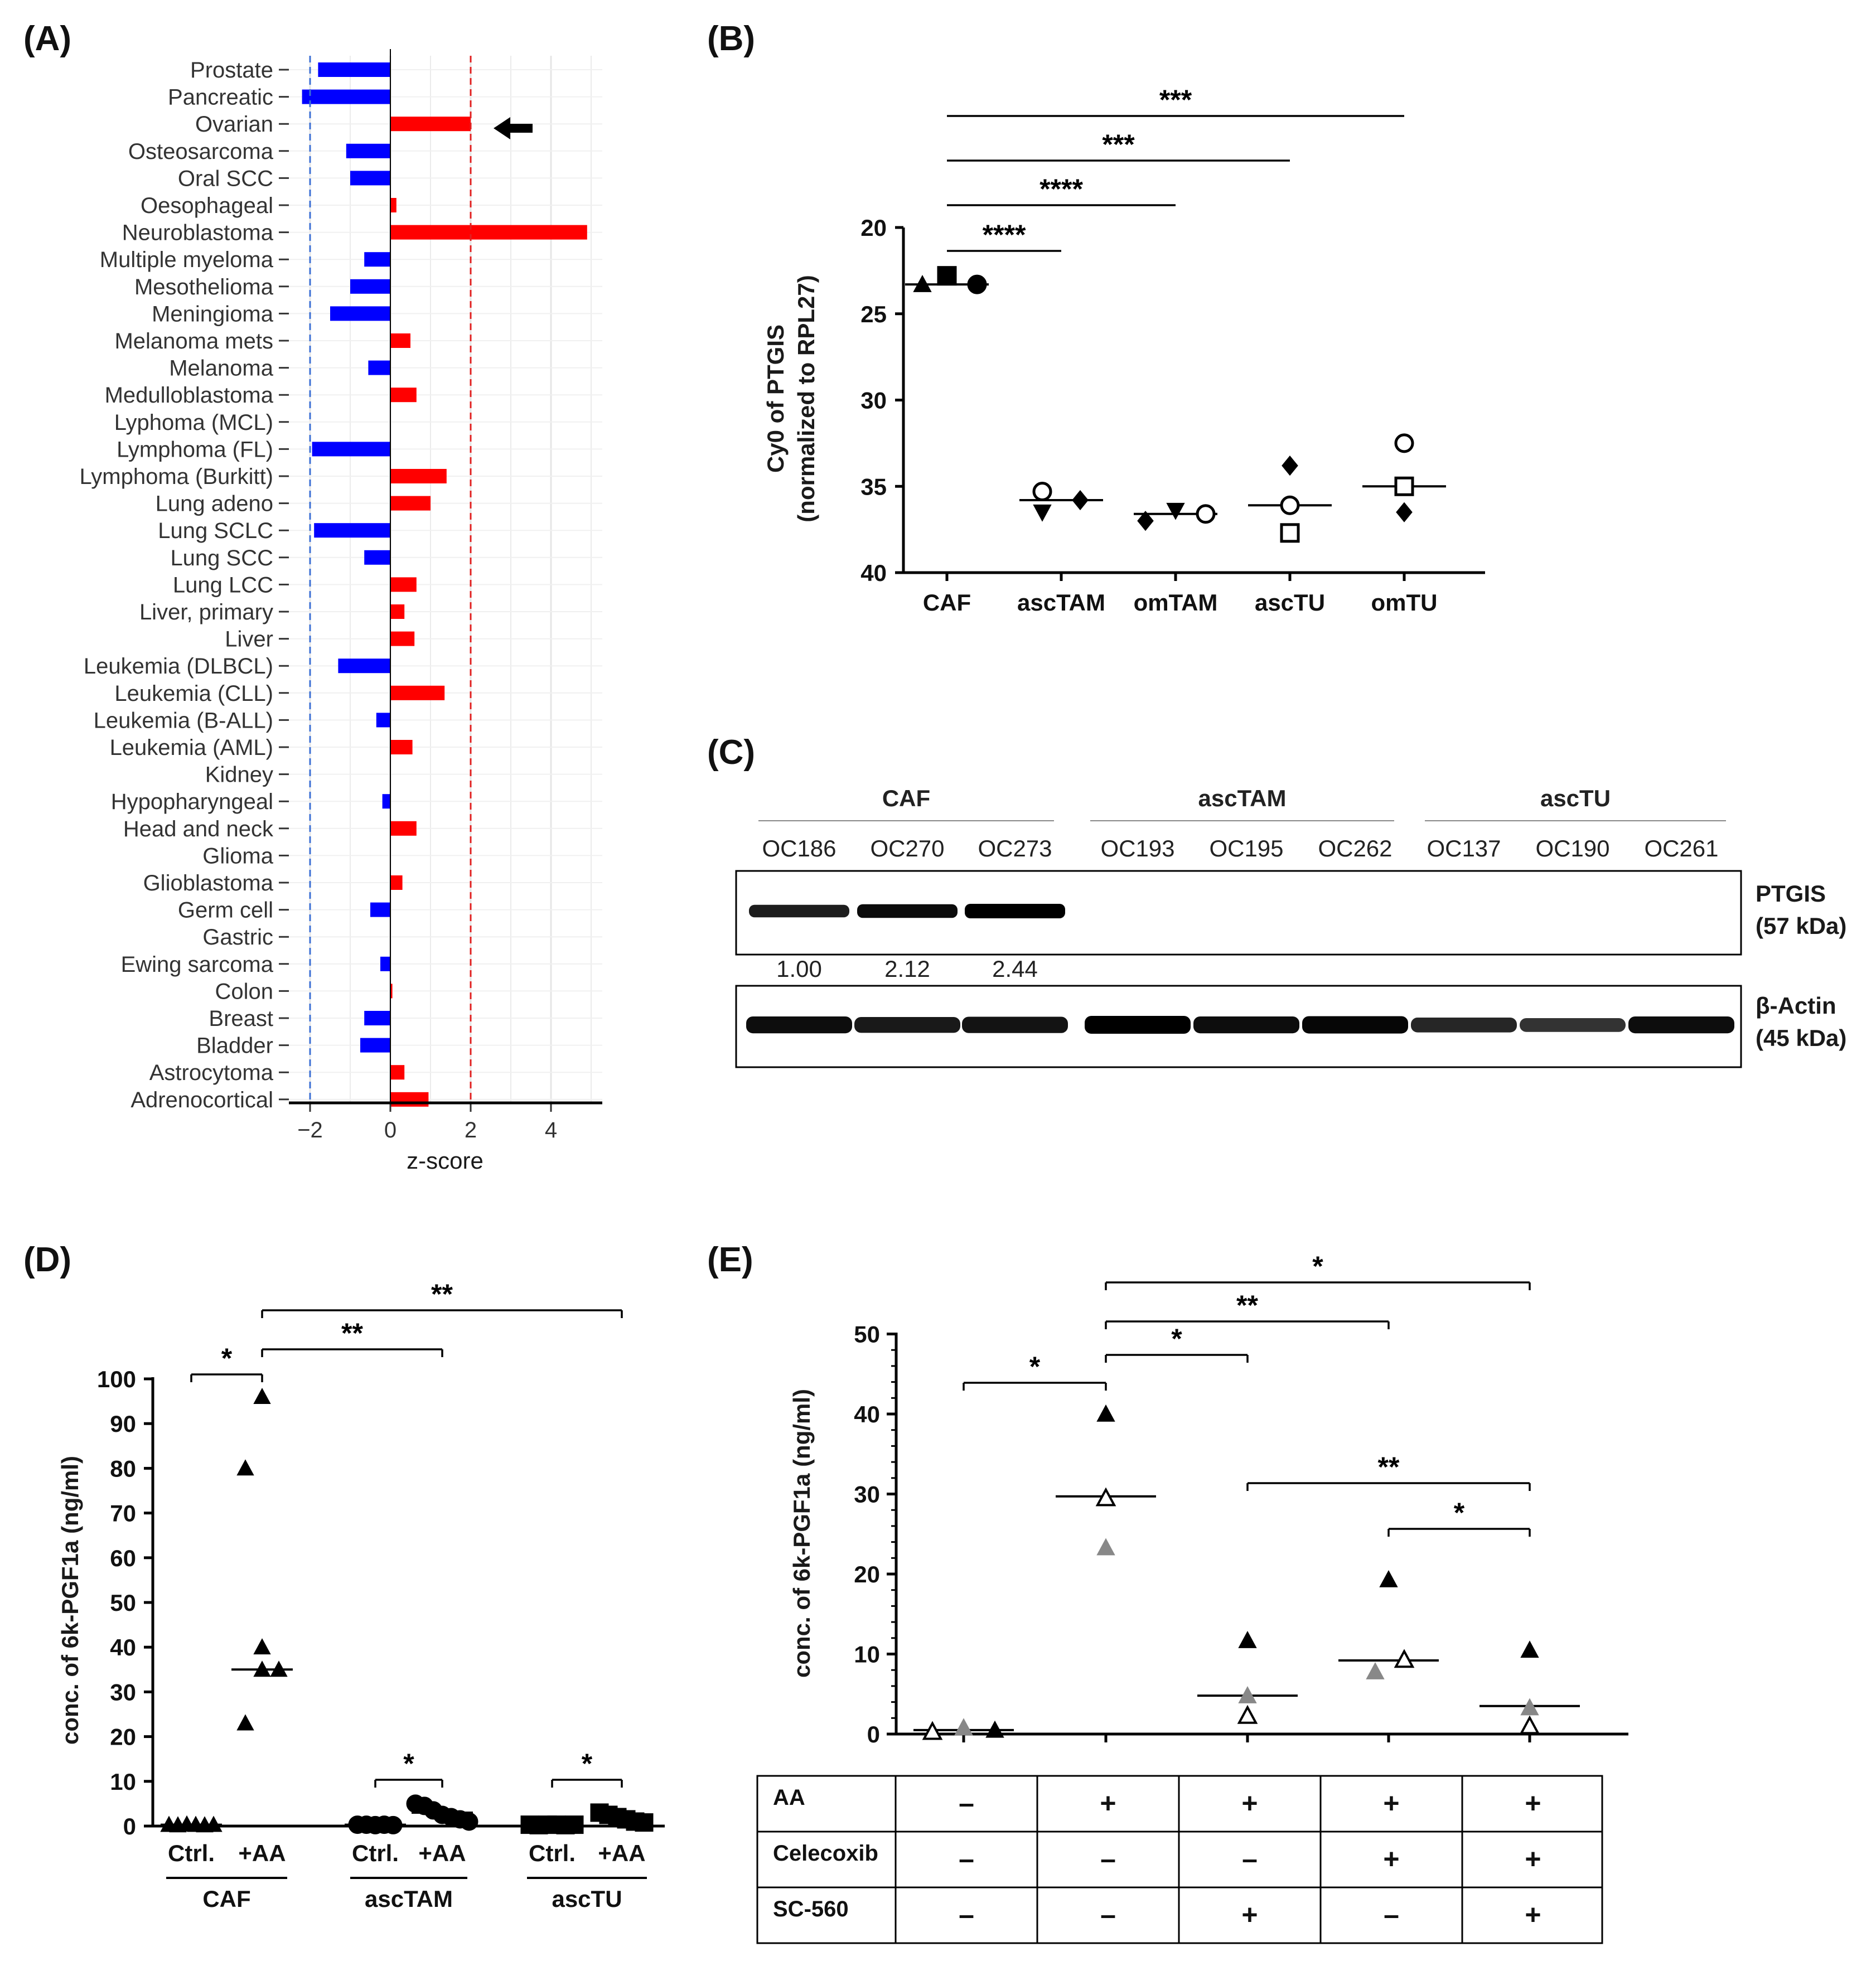  I want to click on significance-label-3: *, so click(1317, 1266).